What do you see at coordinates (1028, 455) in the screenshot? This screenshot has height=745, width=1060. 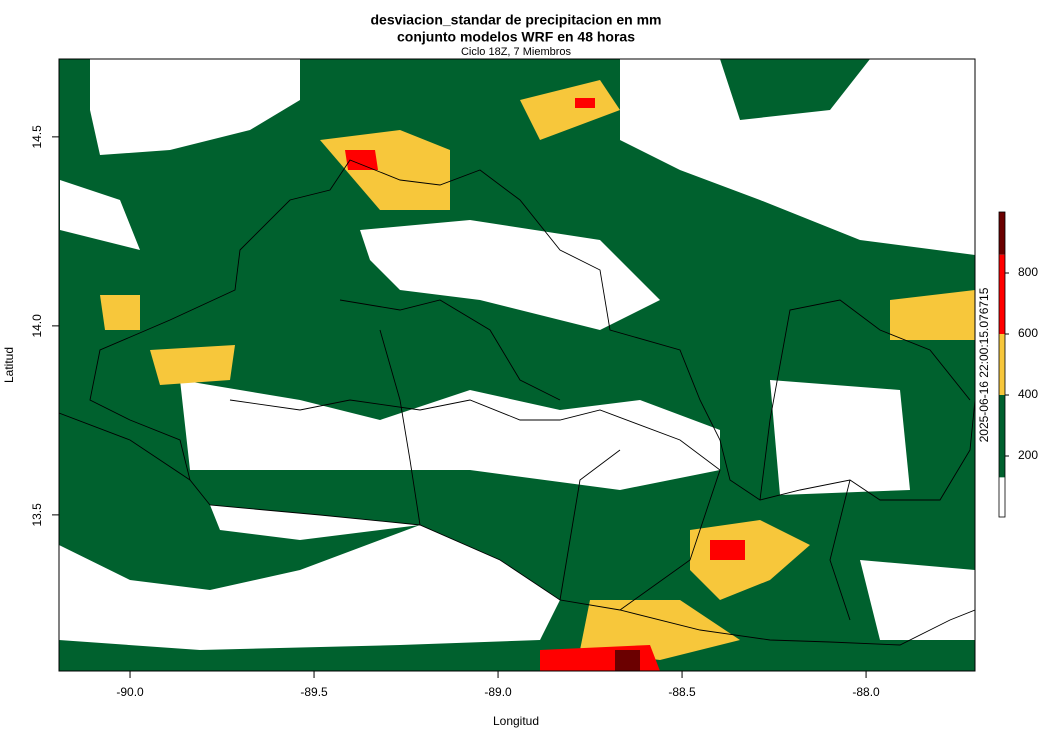 I see `colorbar-tick-label: 200` at bounding box center [1028, 455].